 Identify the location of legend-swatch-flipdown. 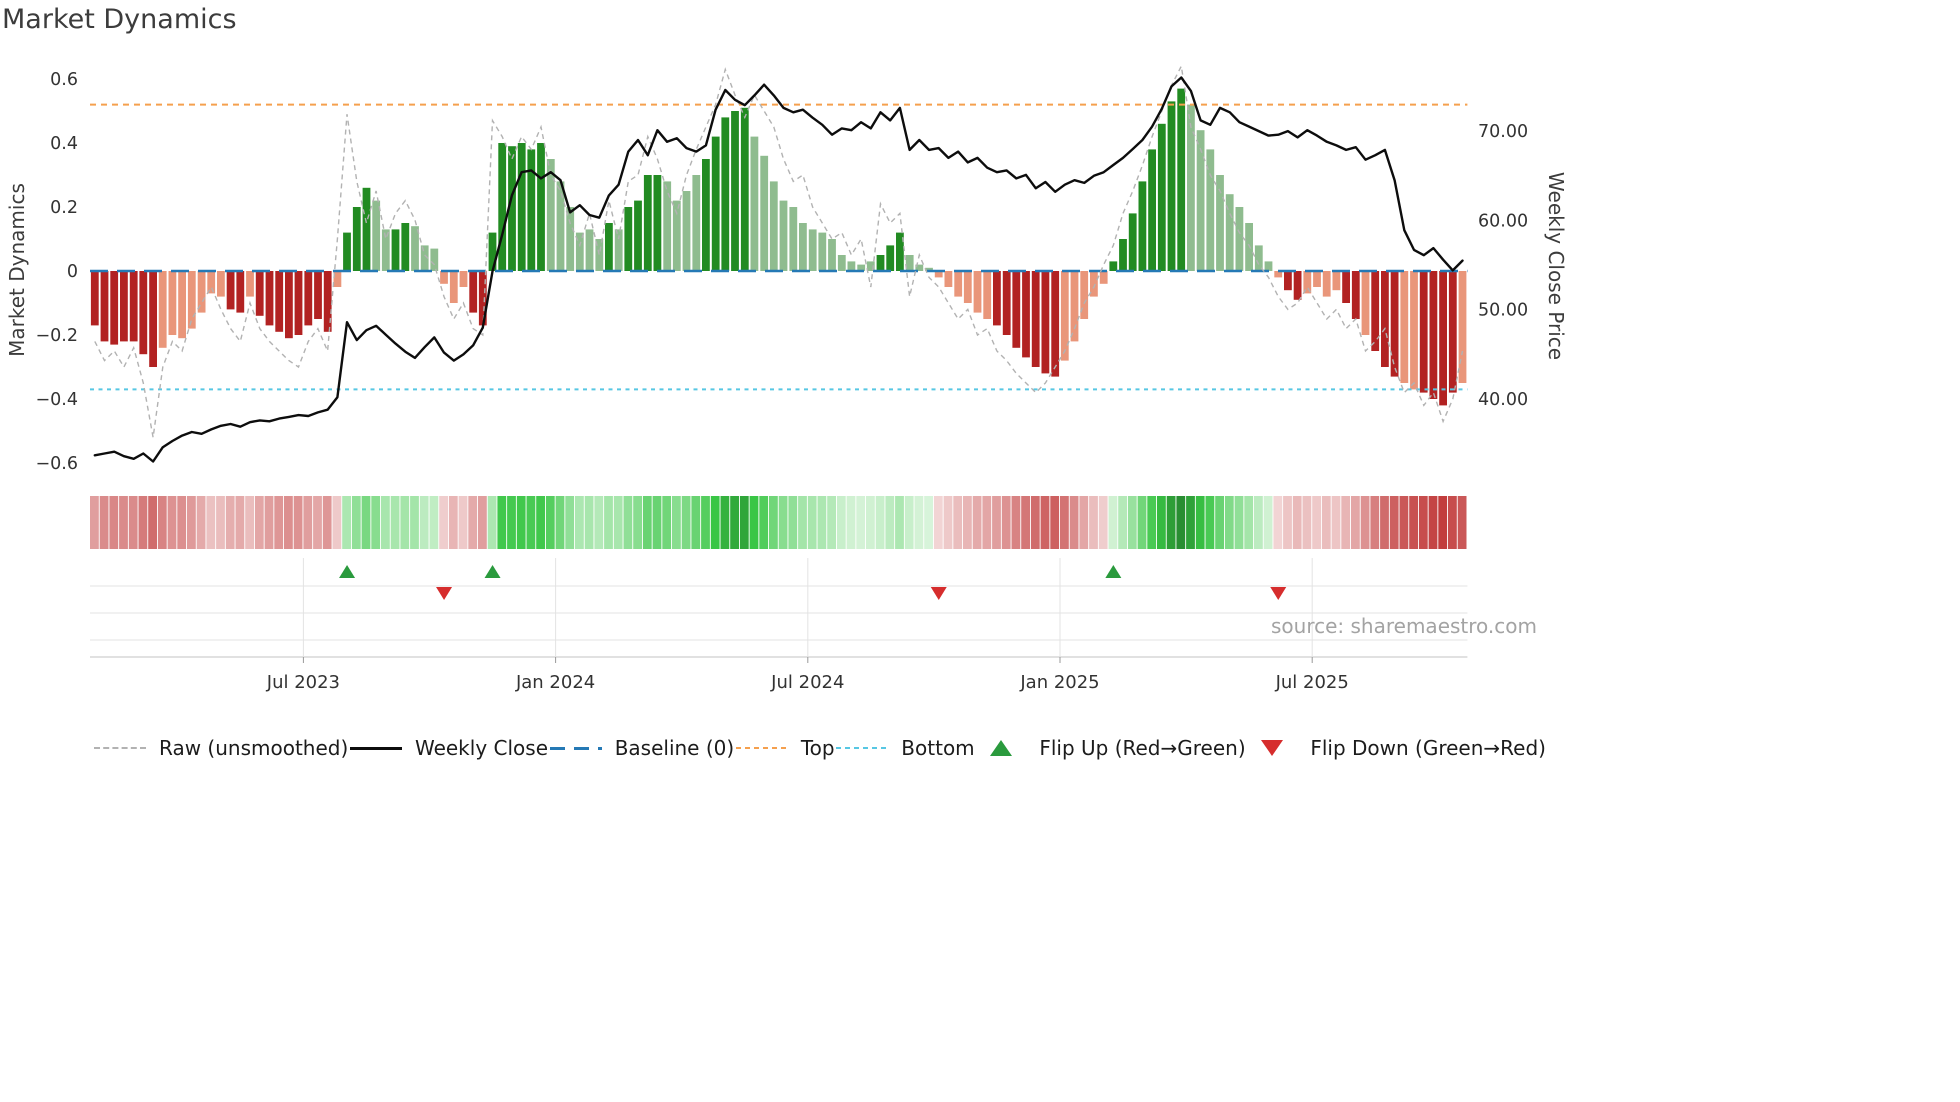
(1272, 748).